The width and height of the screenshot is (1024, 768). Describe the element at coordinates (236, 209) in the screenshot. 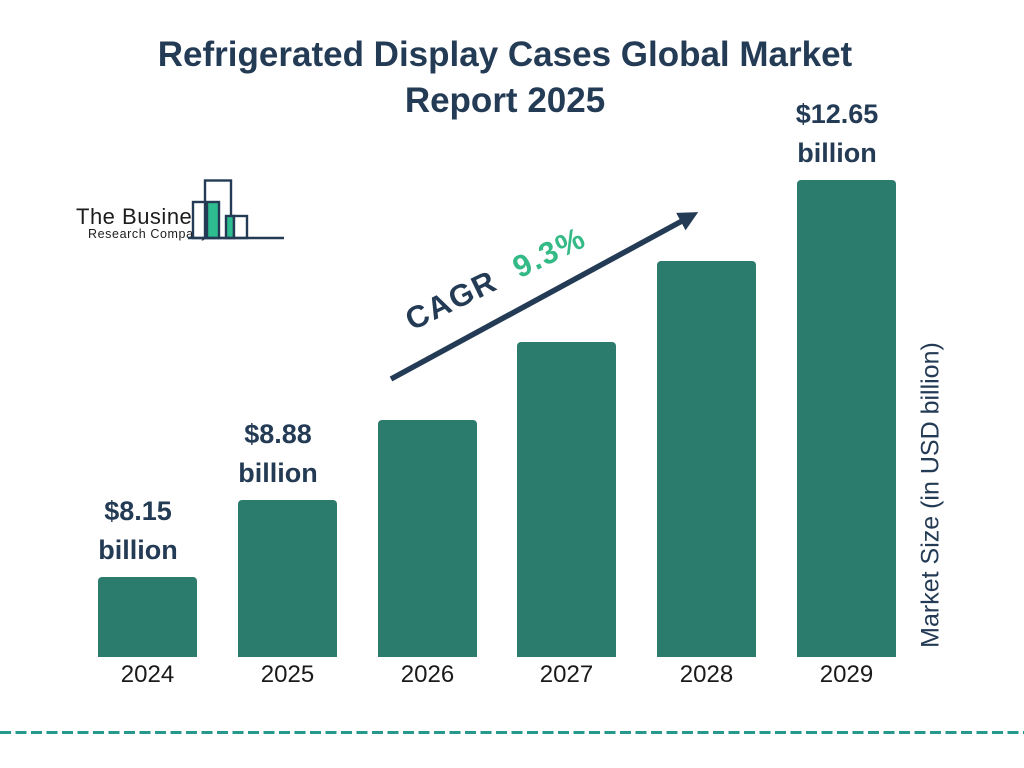

I see `logo-bar-chart-icon` at that location.